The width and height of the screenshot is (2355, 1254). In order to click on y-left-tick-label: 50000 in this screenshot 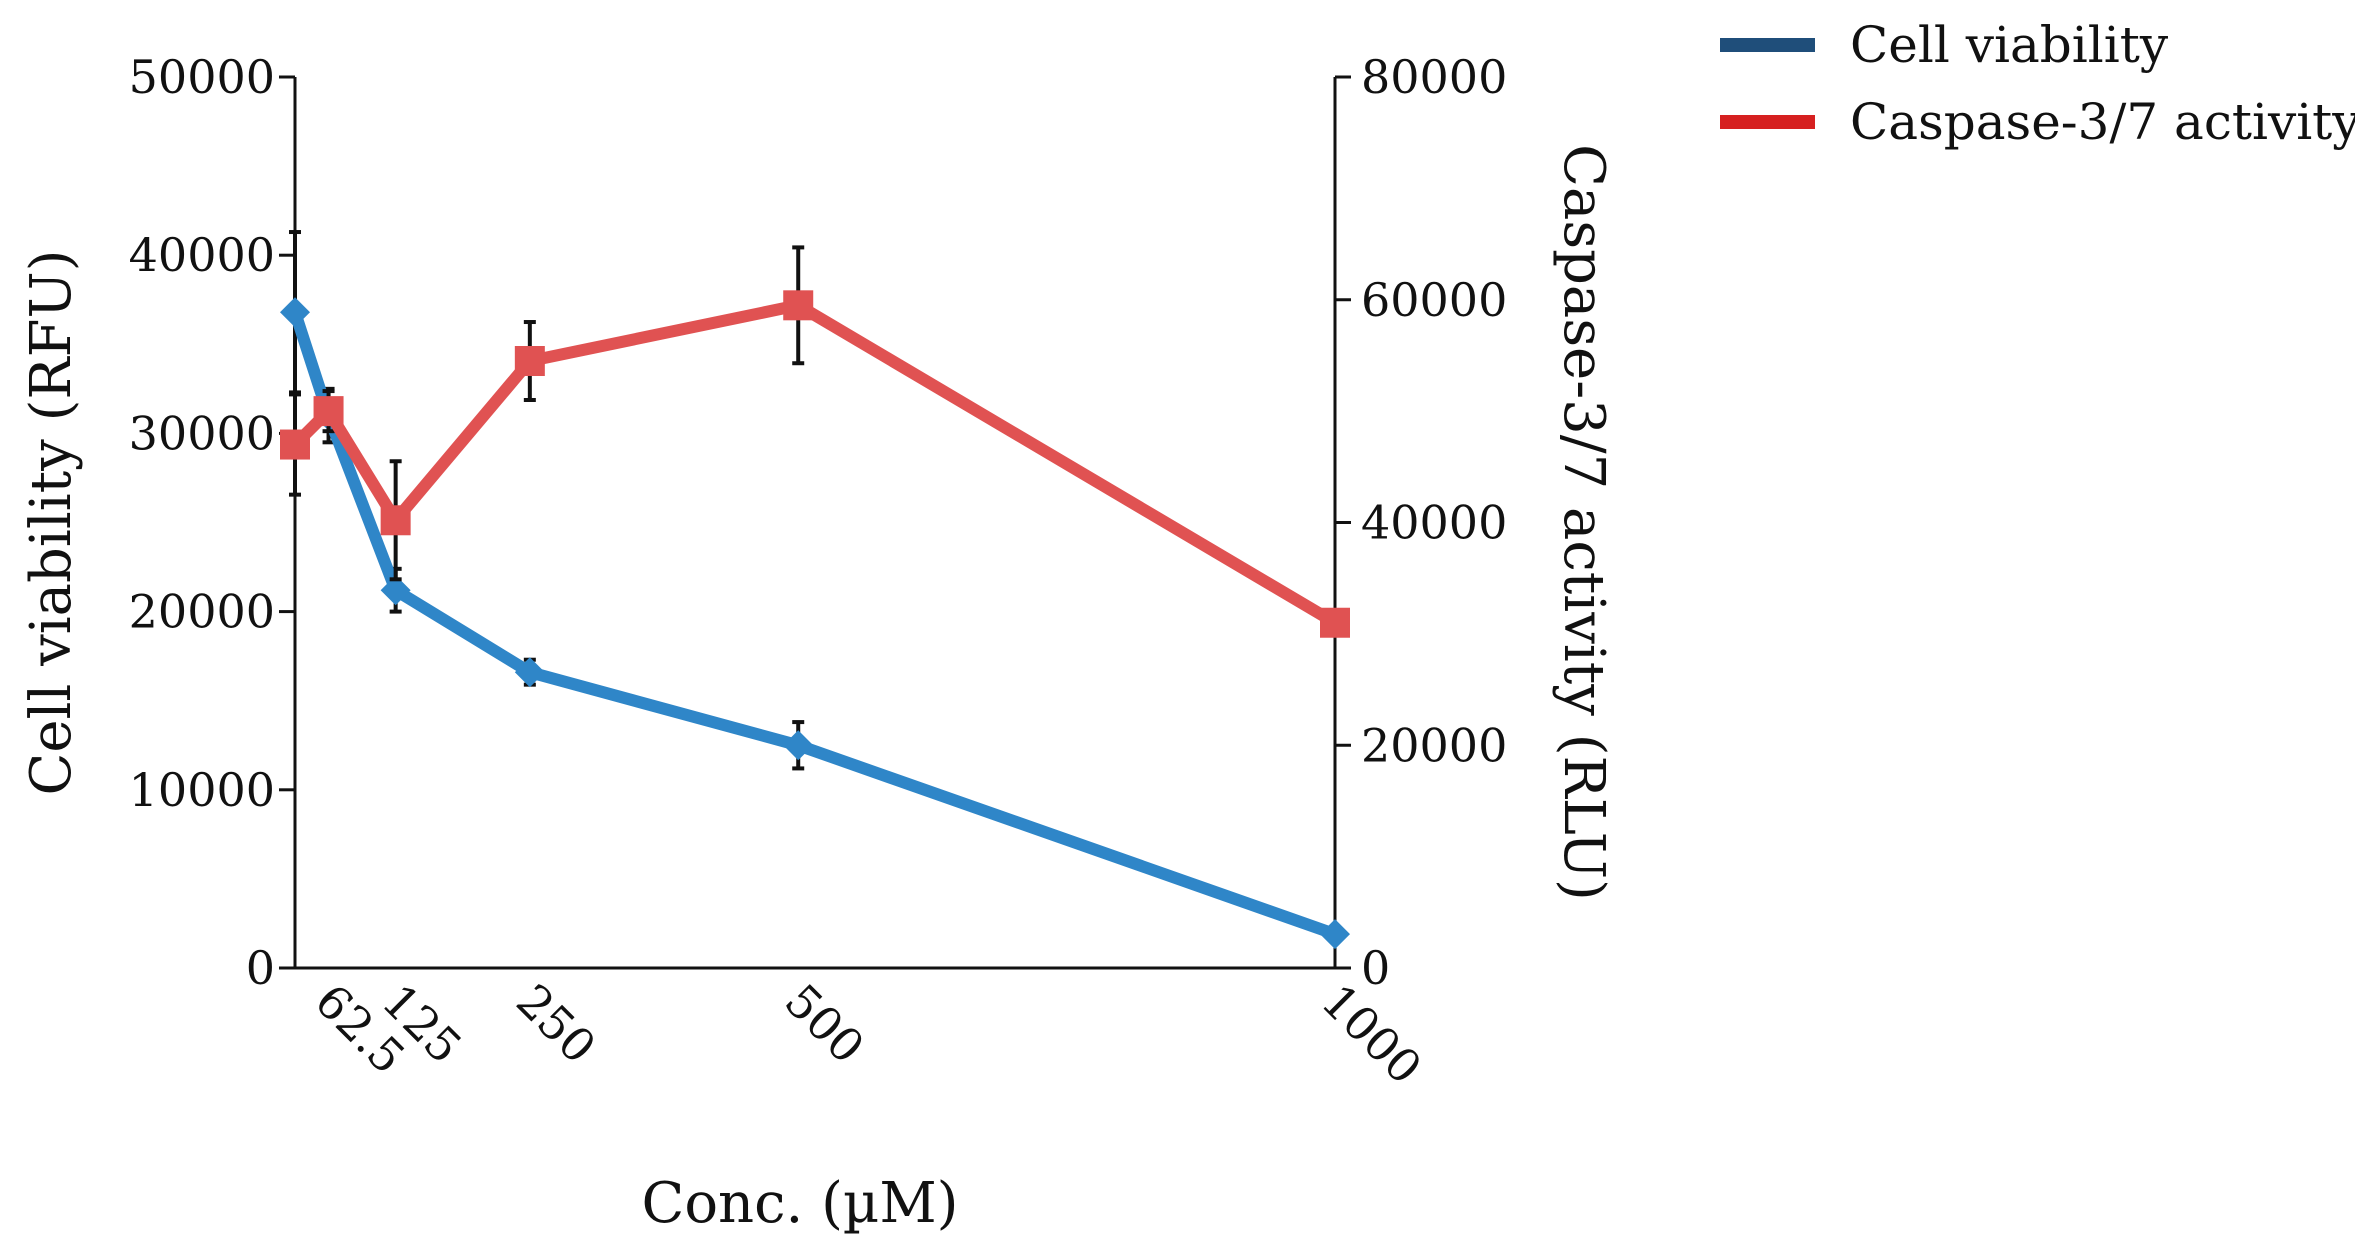, I will do `click(202, 77)`.